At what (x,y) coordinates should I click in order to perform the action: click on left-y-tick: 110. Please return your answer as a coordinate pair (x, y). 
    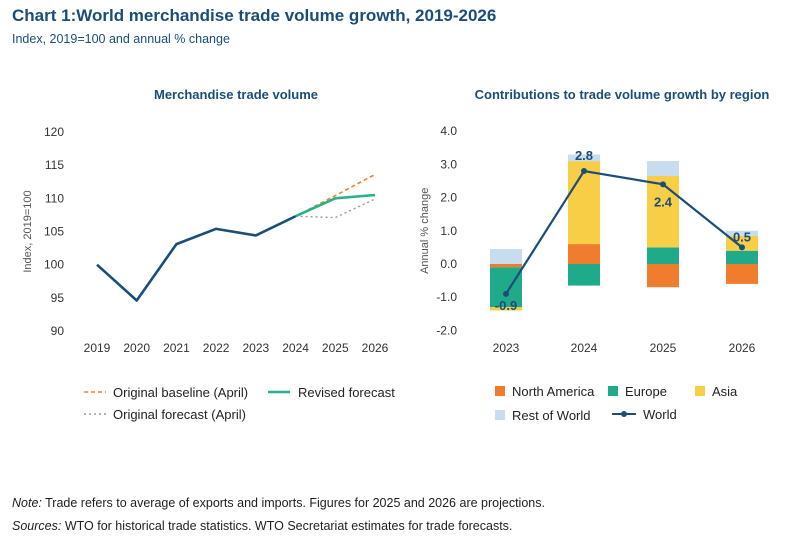
    Looking at the image, I should click on (54, 198).